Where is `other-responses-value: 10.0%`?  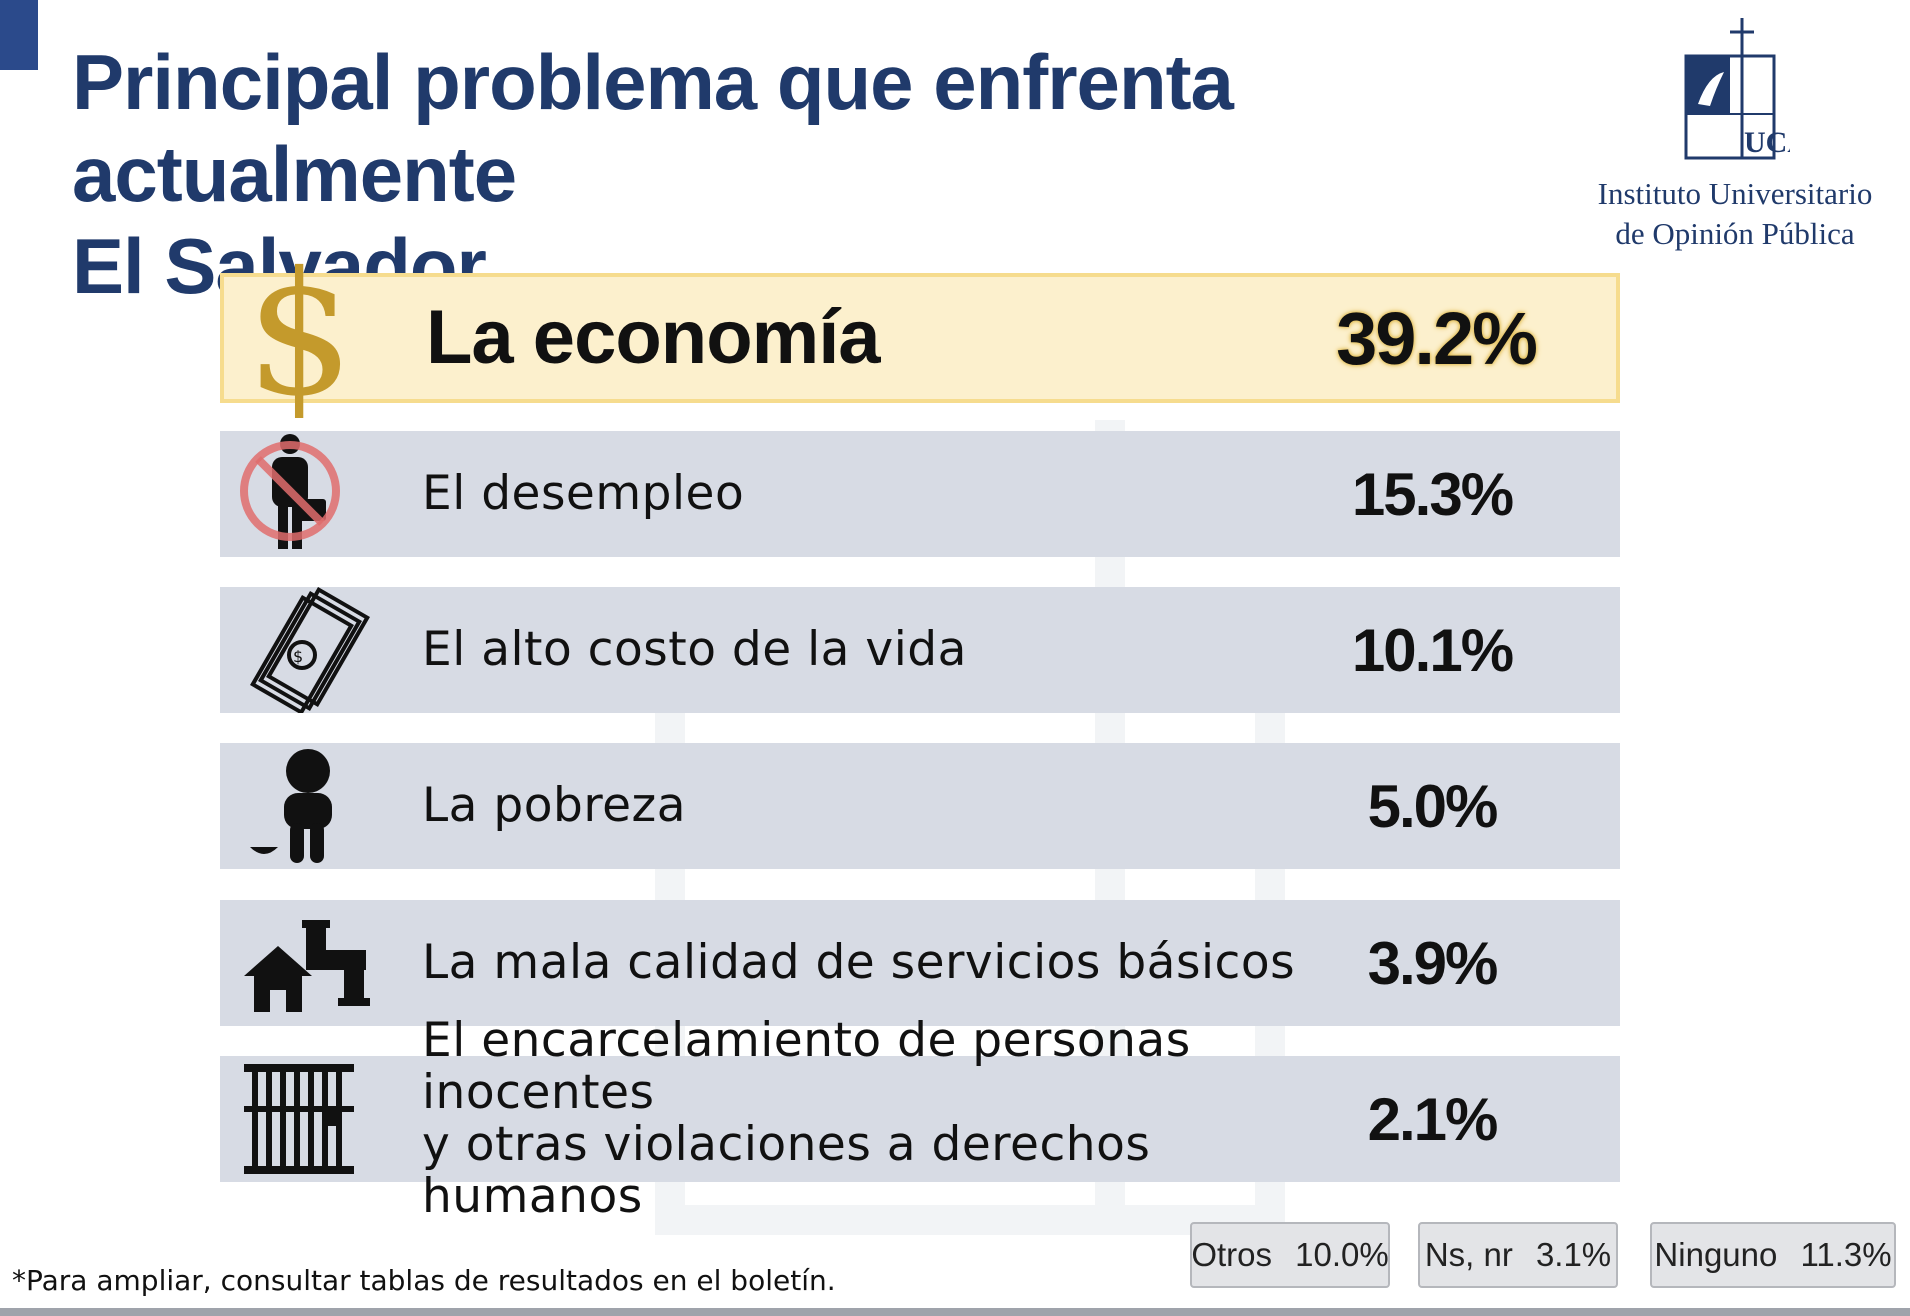 other-responses-value: 10.0% is located at coordinates (1342, 1254).